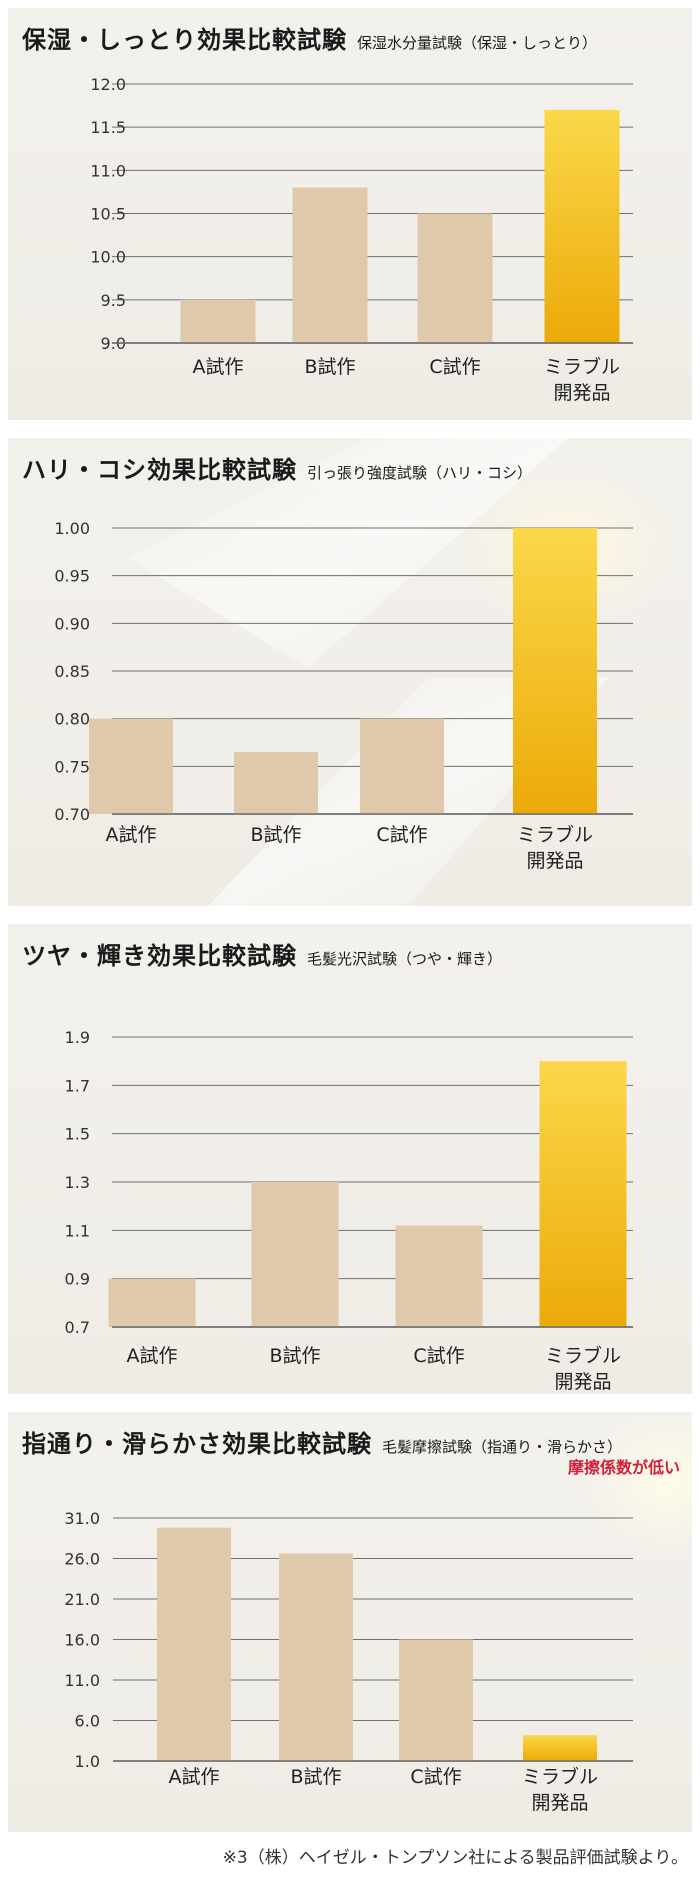  I want to click on y-tick-label: 1.0, so click(87, 1761).